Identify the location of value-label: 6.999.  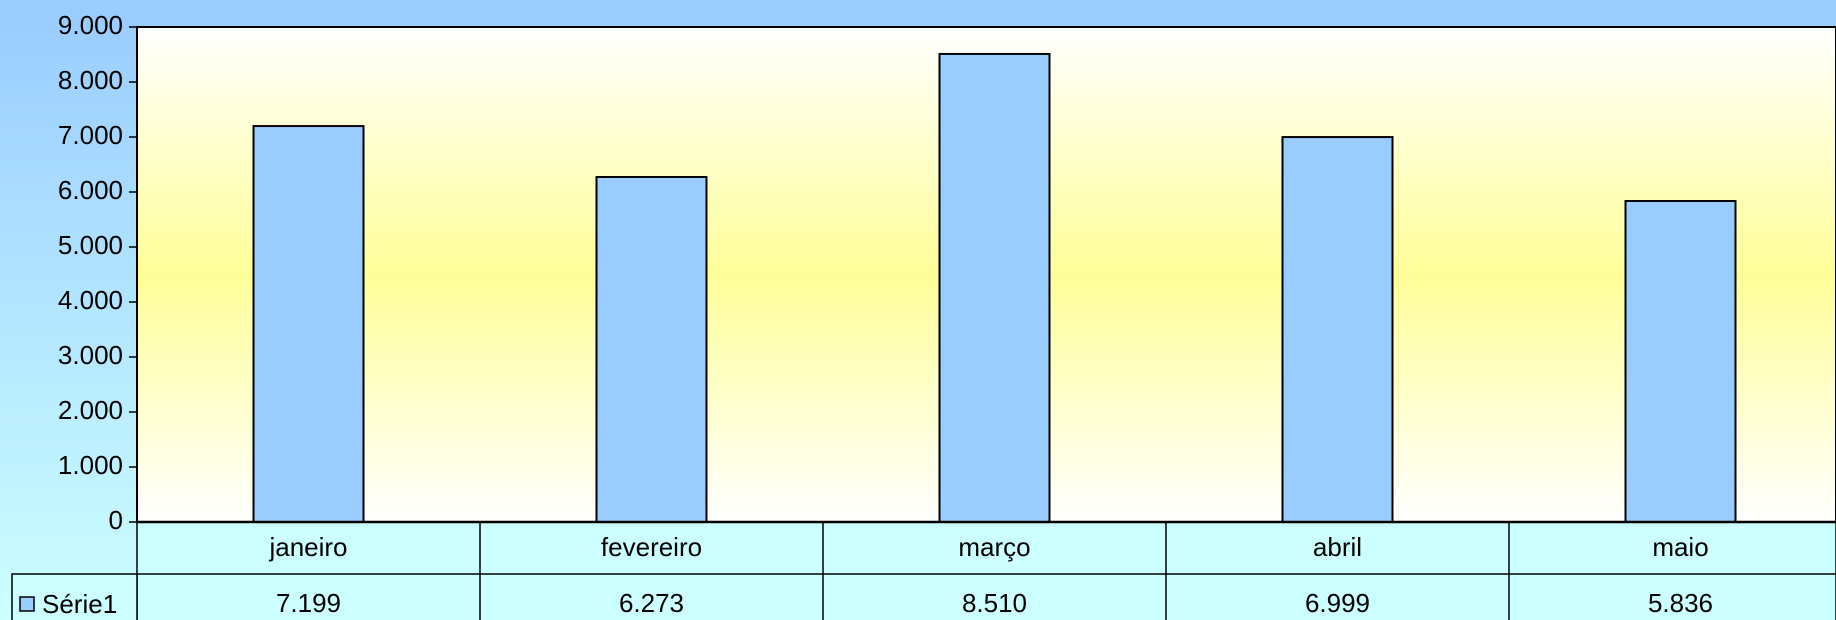
(1337, 603).